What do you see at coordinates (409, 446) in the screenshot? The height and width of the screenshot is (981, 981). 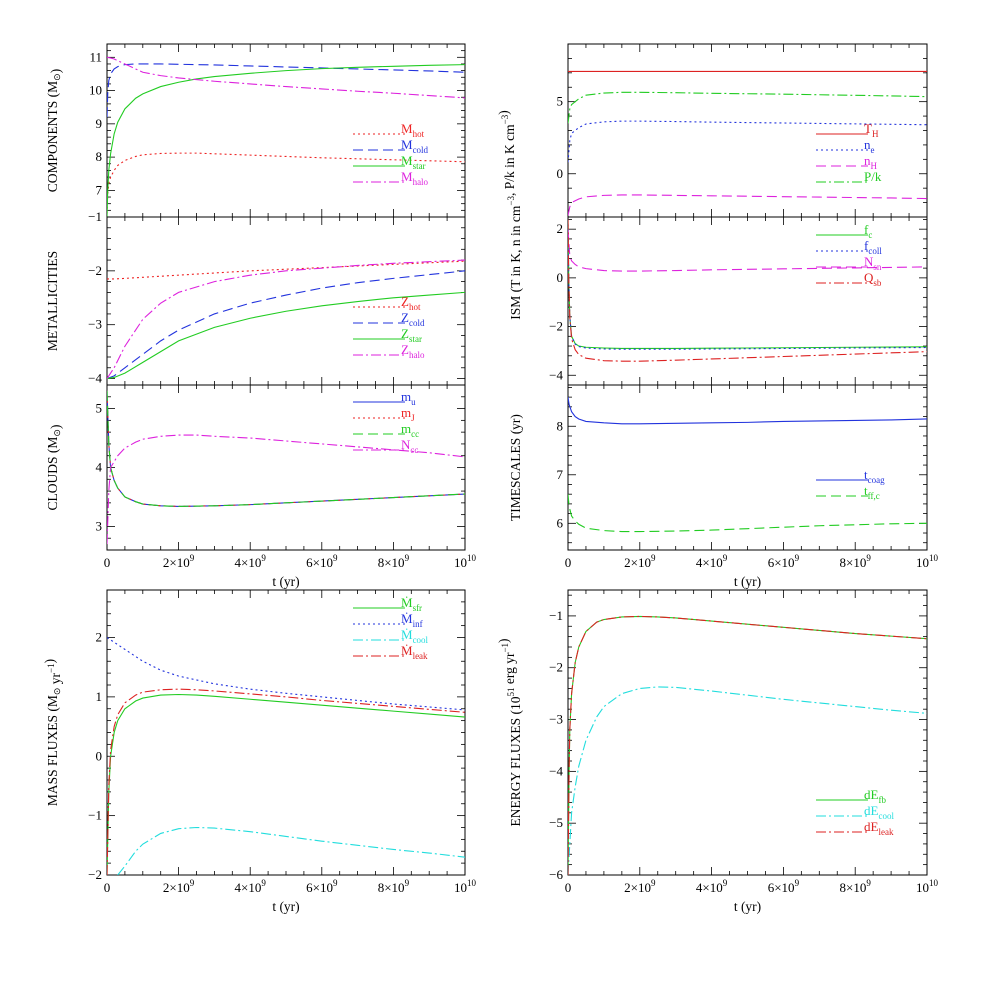 I see `legend-label: Ncc` at bounding box center [409, 446].